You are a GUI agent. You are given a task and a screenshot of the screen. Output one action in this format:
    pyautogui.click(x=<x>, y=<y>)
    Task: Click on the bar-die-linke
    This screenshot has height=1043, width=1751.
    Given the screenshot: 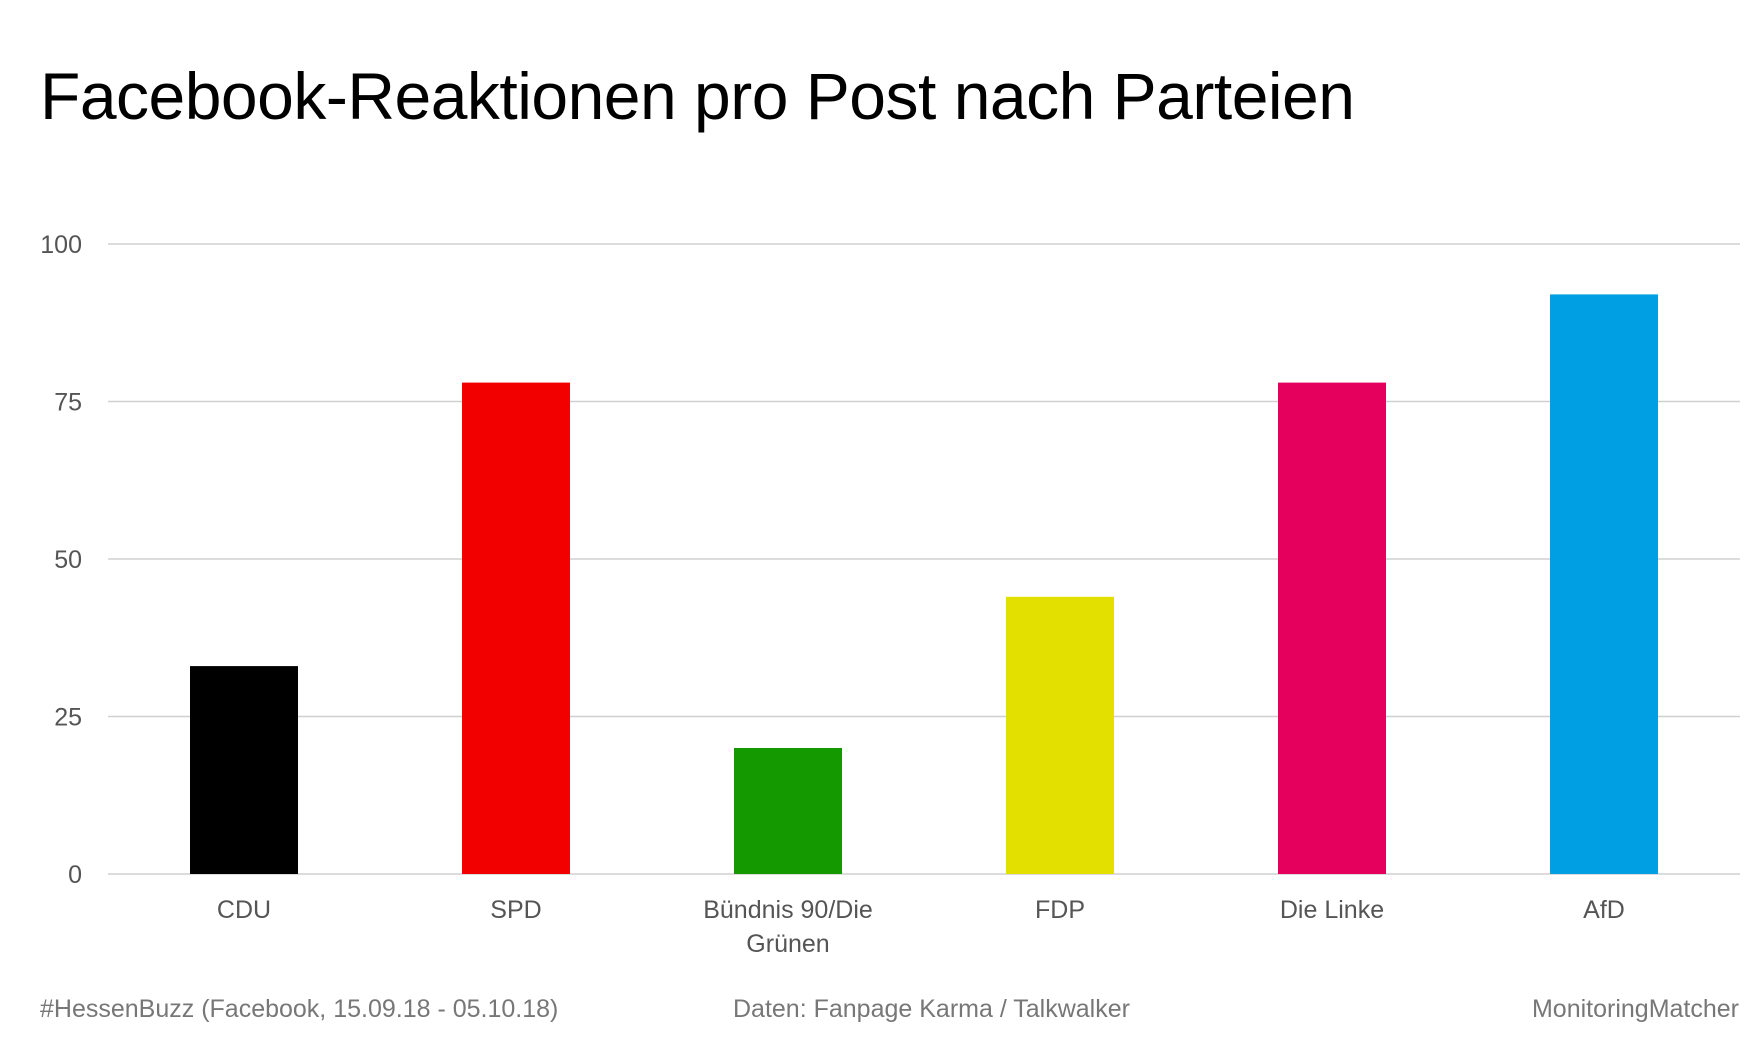 What is the action you would take?
    pyautogui.click(x=1332, y=628)
    